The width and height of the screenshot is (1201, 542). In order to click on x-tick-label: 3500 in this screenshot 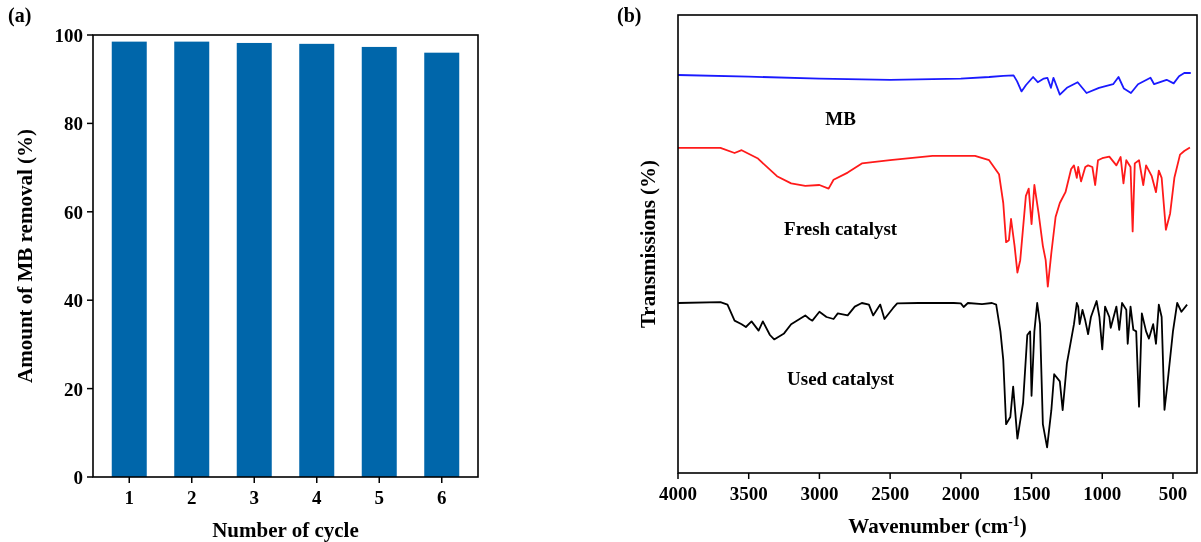, I will do `click(748, 493)`.